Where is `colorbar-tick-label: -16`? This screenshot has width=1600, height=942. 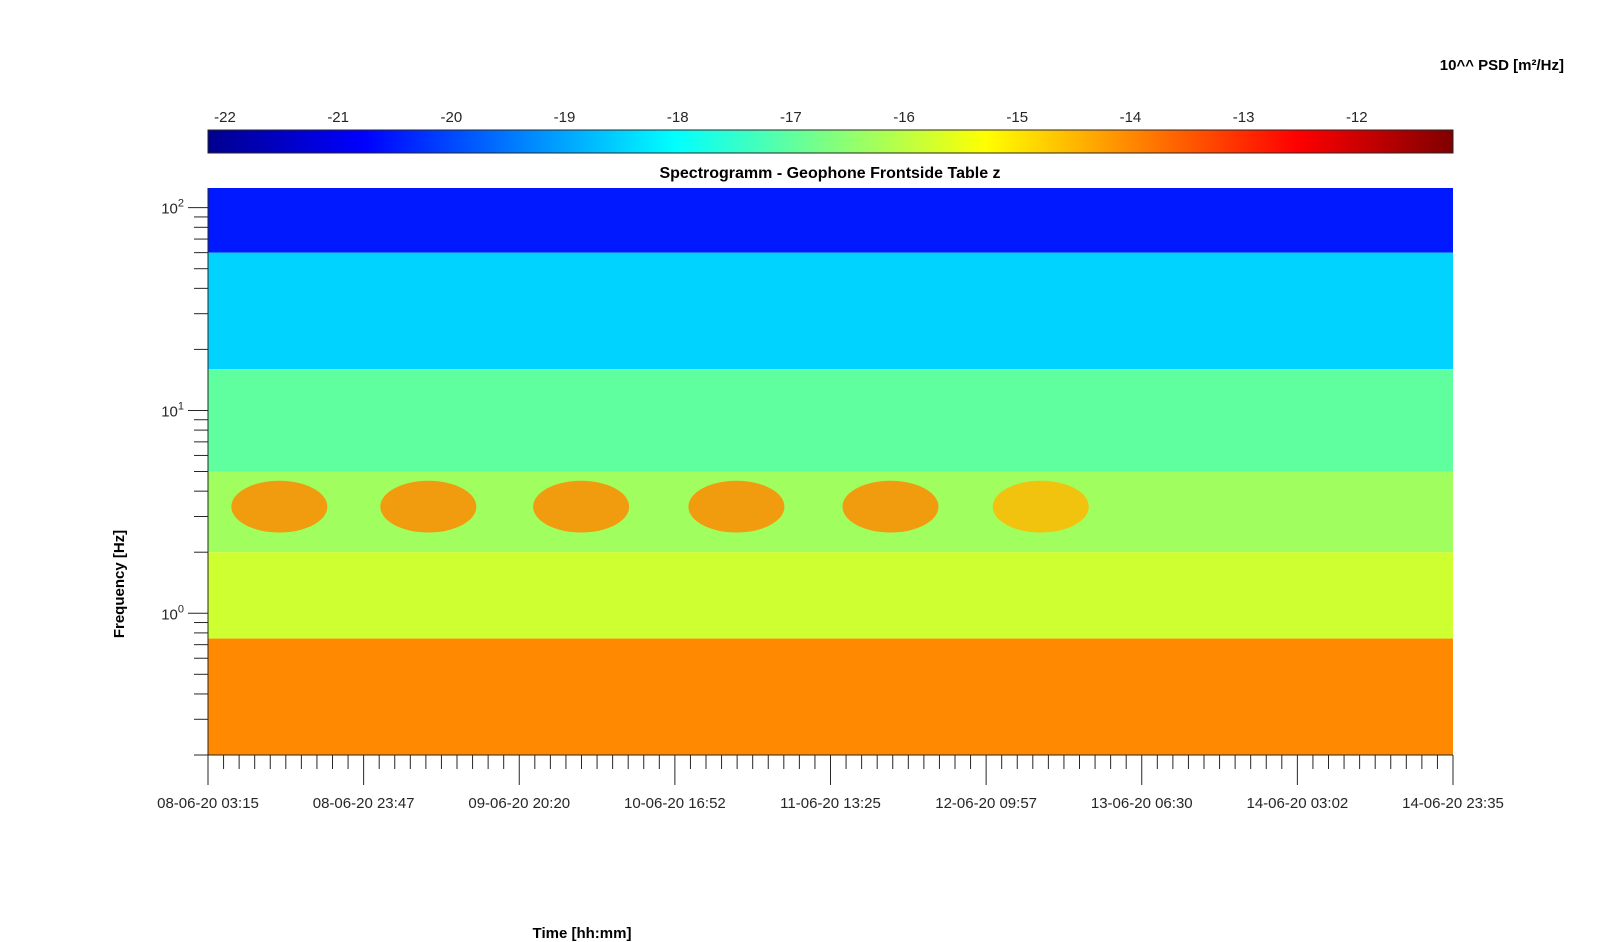 colorbar-tick-label: -16 is located at coordinates (904, 117).